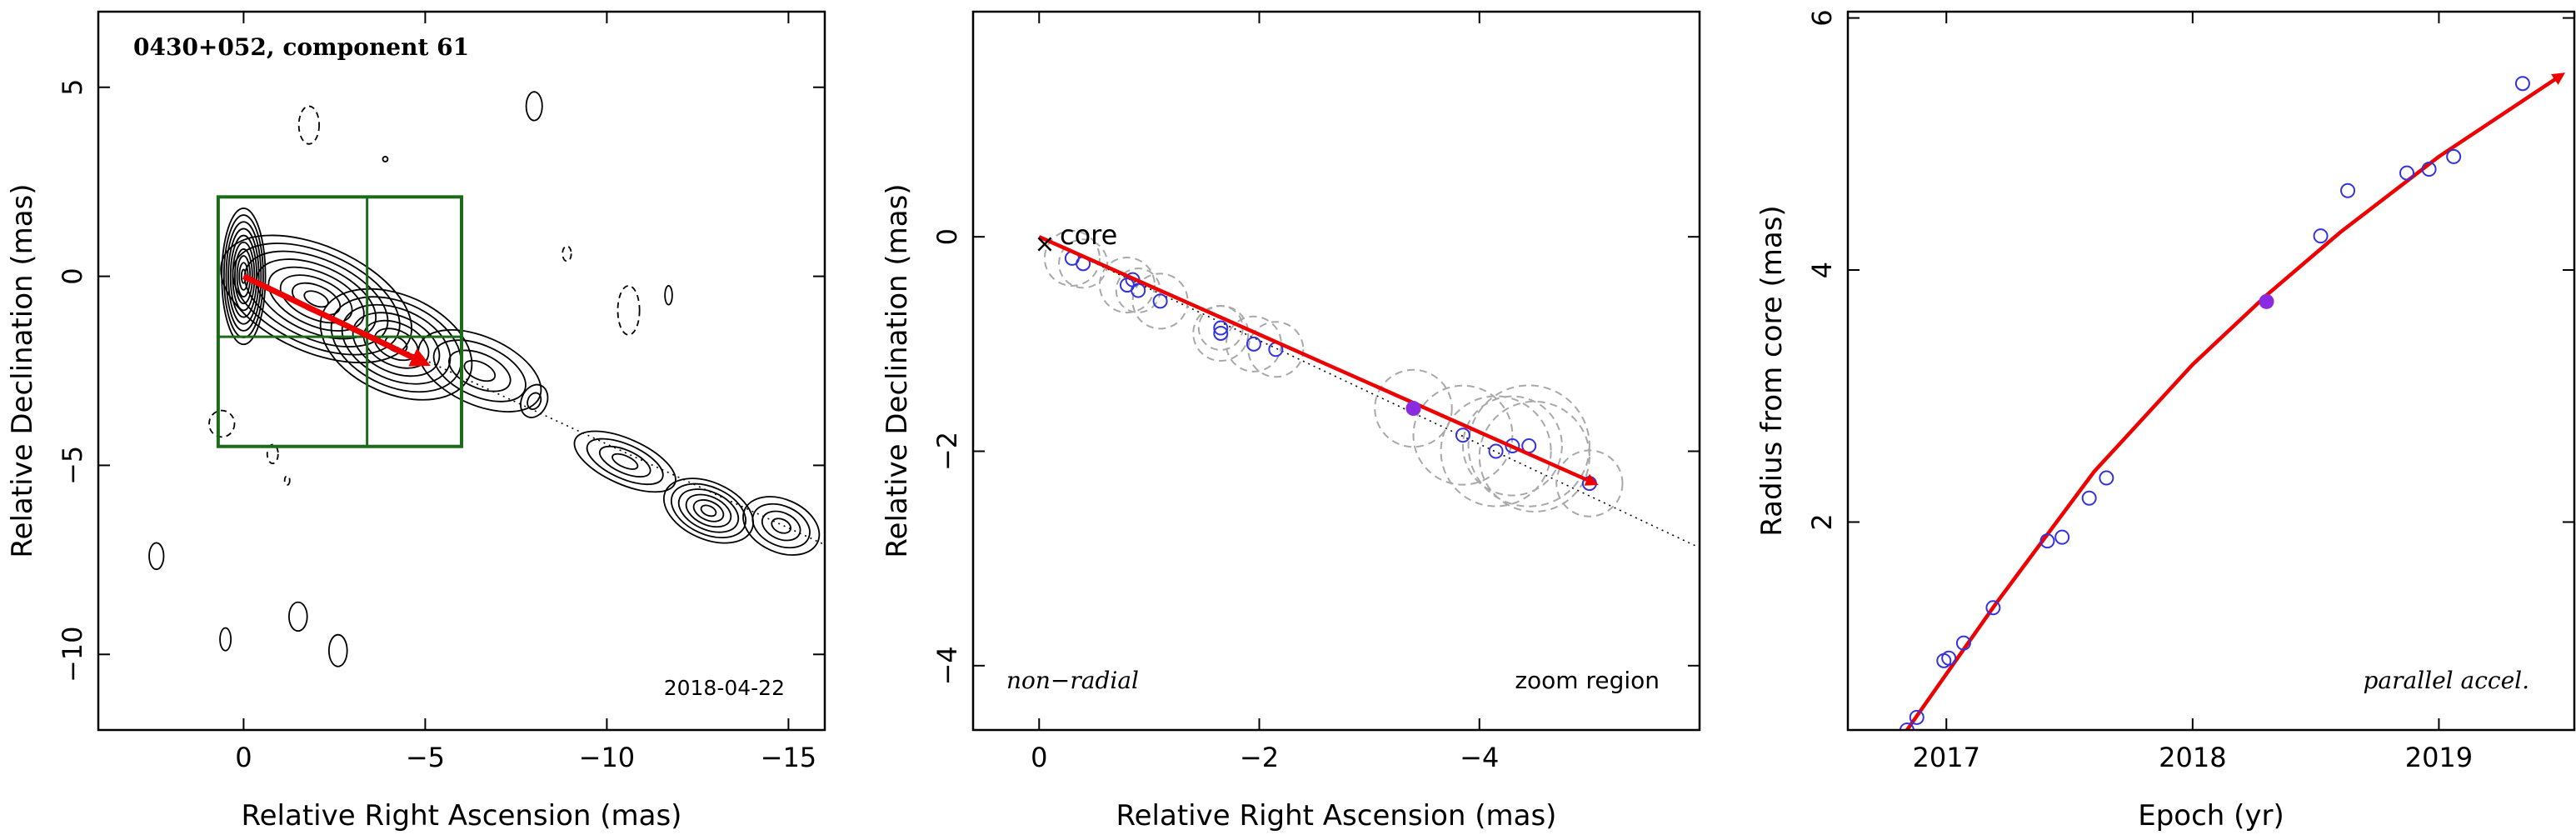 This screenshot has width=2576, height=840. I want to click on p3-xtick-label: 2017, so click(1946, 757).